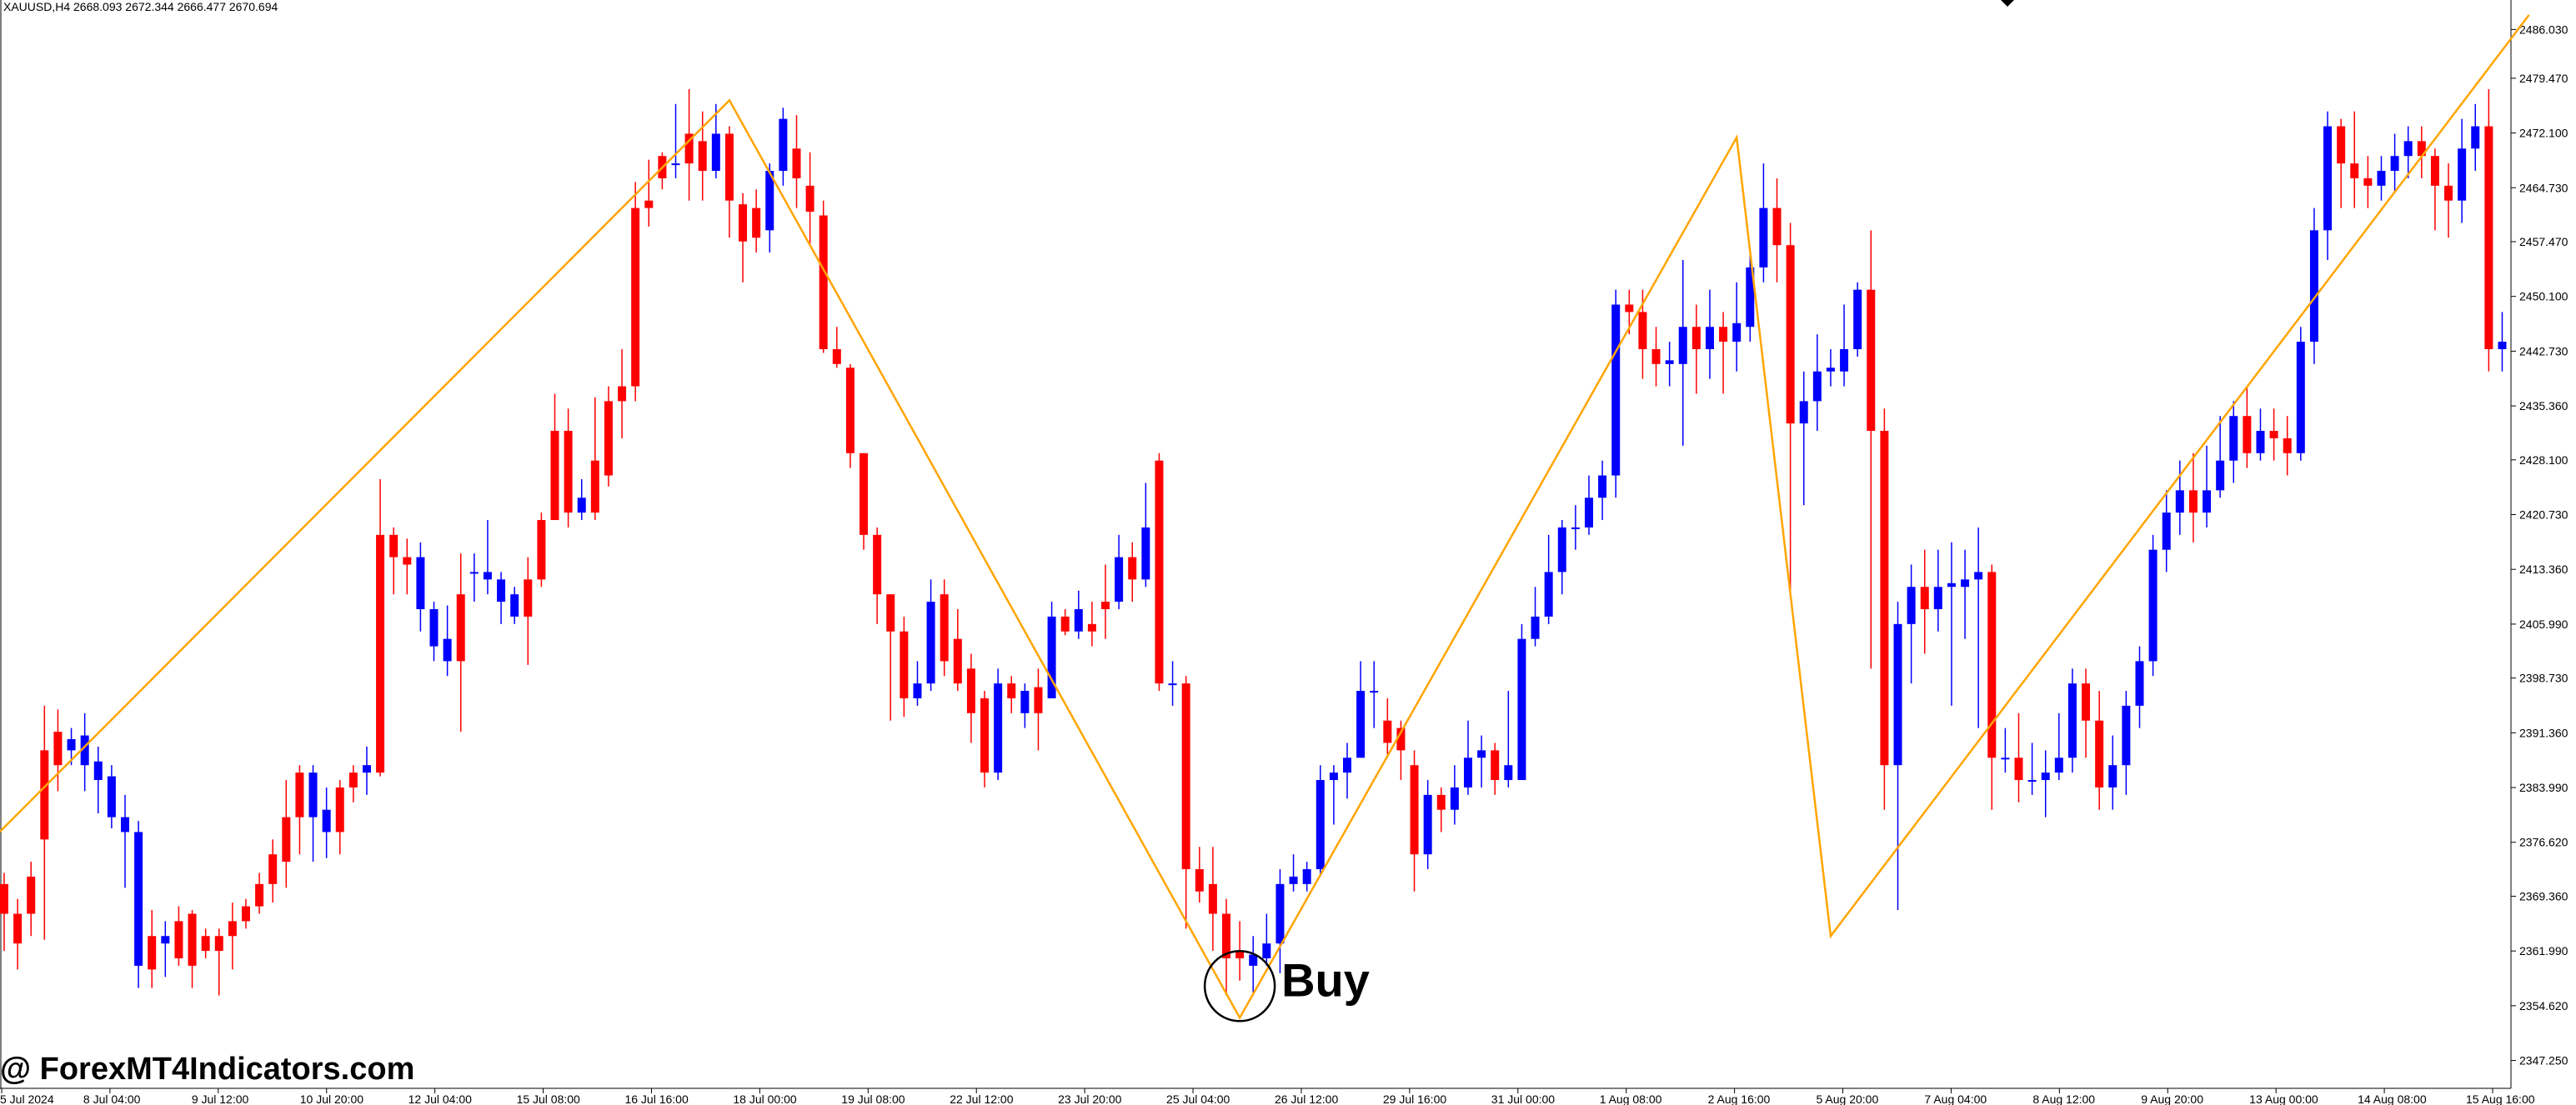 Image resolution: width=2576 pixels, height=1105 pixels. What do you see at coordinates (331, 1098) in the screenshot?
I see `x-tick-label: 10 Jul 20:00` at bounding box center [331, 1098].